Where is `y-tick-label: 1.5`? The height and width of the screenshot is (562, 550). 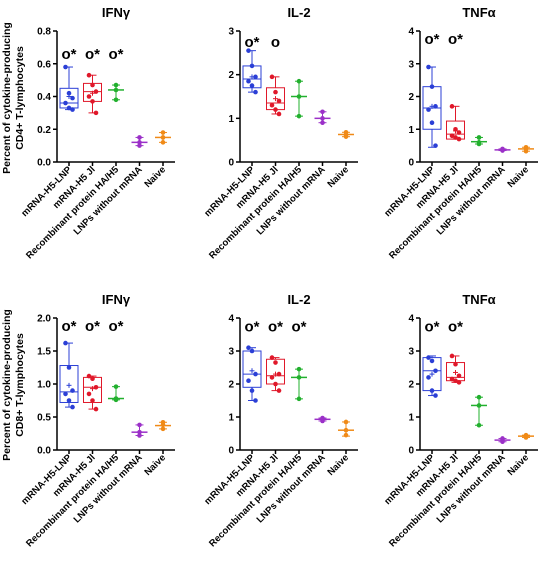 y-tick-label: 1.5 is located at coordinates (44, 352).